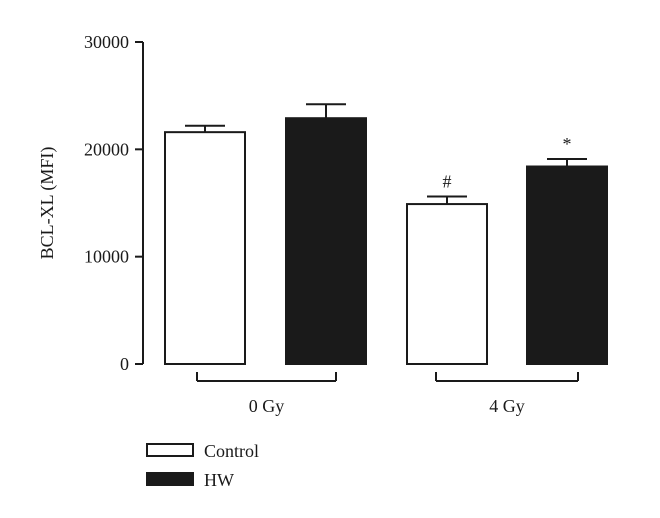 This screenshot has width=660, height=518. Describe the element at coordinates (447, 284) in the screenshot. I see `bar-control-4gy` at that location.